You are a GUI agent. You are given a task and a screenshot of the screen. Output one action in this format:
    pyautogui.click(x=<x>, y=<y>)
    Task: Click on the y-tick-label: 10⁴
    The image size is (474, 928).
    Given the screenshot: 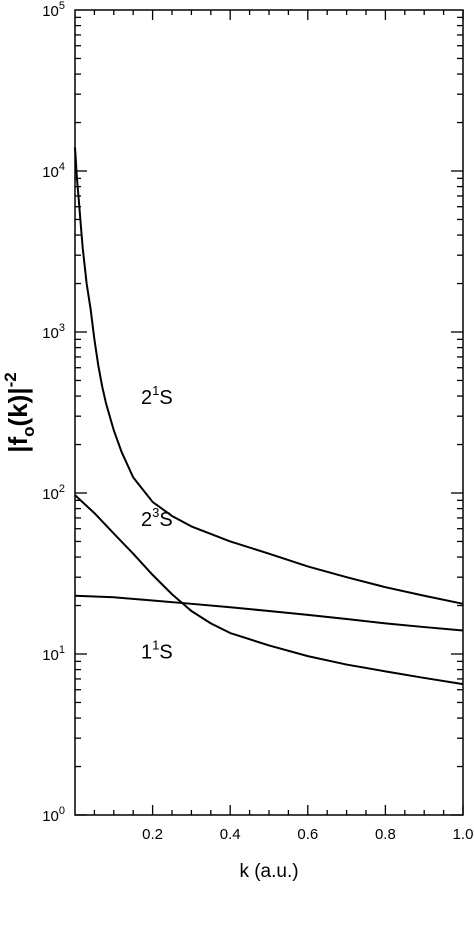 What is the action you would take?
    pyautogui.click(x=53, y=171)
    